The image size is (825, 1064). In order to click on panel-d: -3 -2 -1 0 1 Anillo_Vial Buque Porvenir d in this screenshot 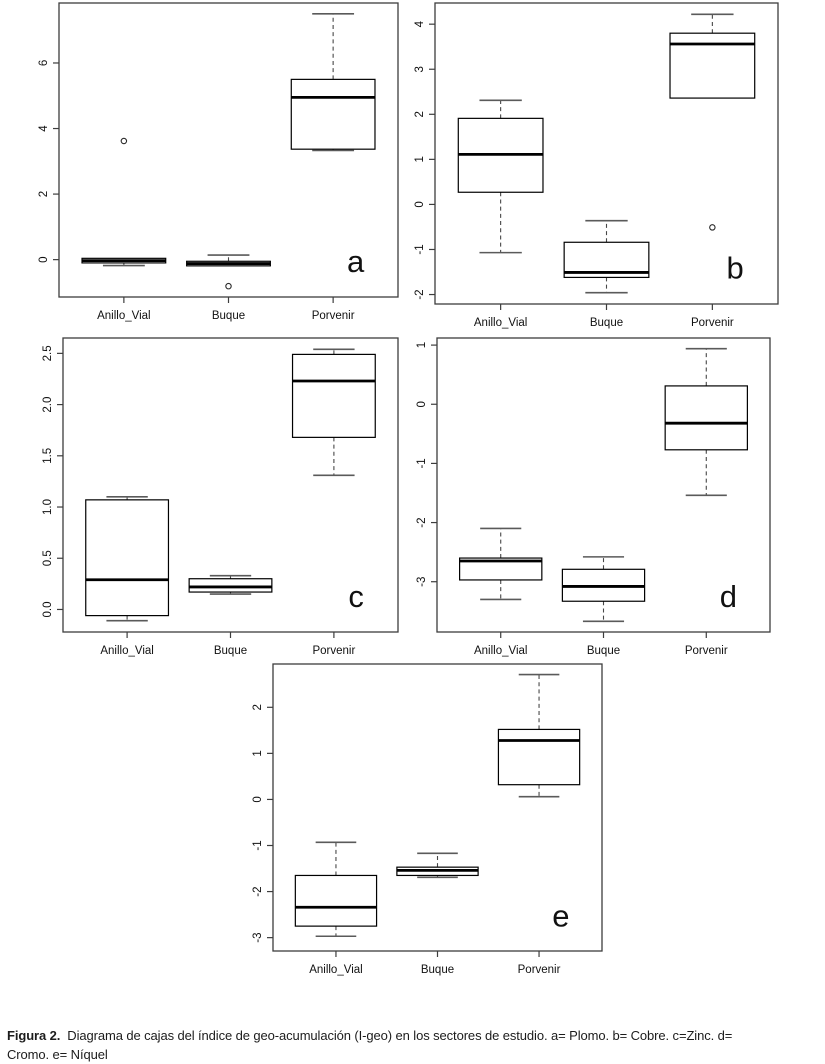, I will do `click(593, 497)`.